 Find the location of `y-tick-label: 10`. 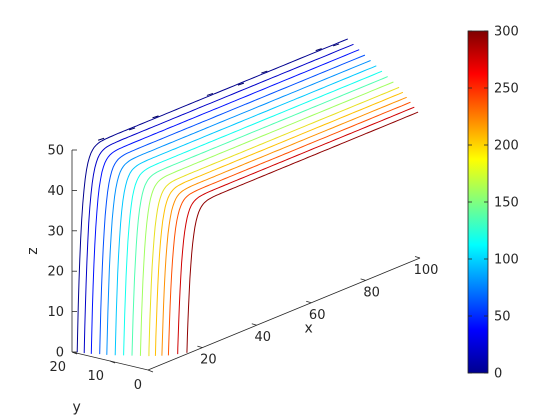

y-tick-label: 10 is located at coordinates (95, 376).